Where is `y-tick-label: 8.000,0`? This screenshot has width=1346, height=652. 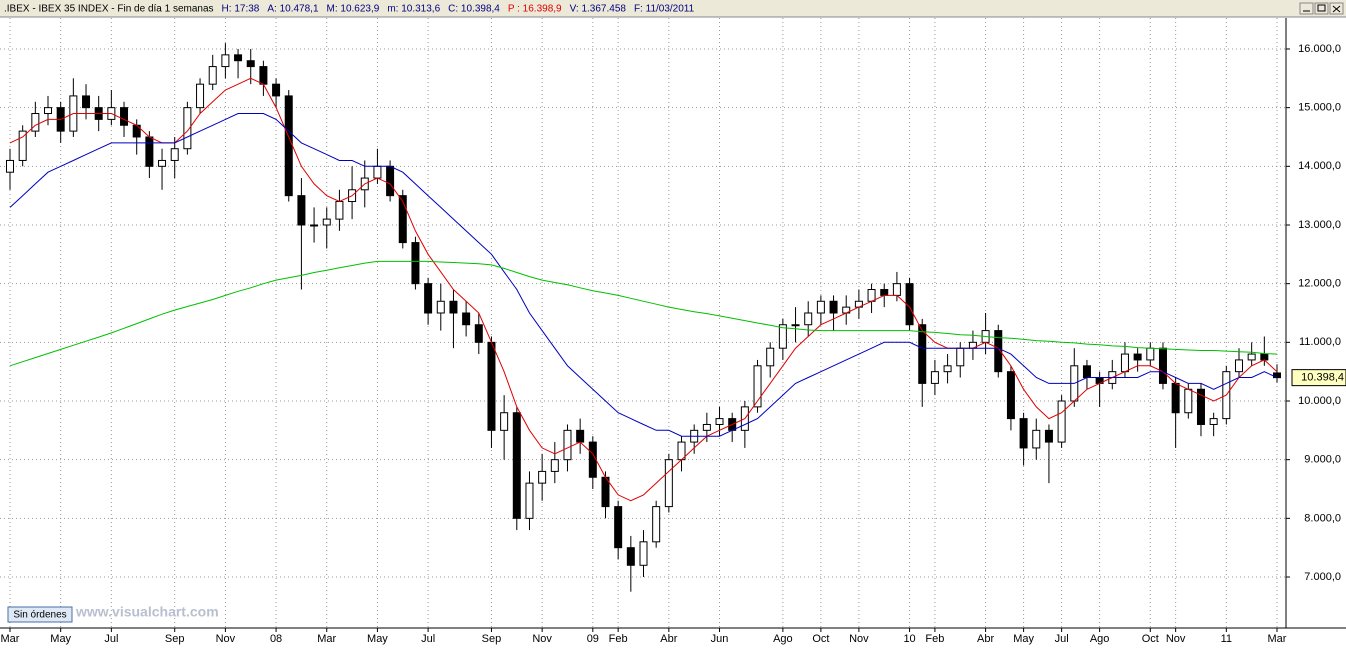
y-tick-label: 8.000,0 is located at coordinates (1322, 518).